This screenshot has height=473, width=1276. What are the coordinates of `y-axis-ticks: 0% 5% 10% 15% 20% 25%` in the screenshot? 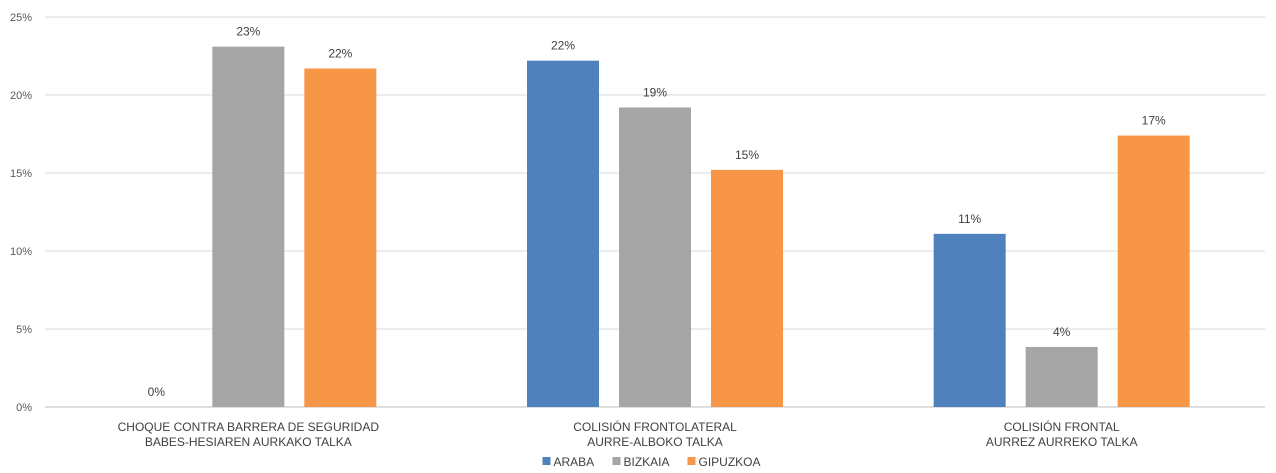 It's located at (21, 213).